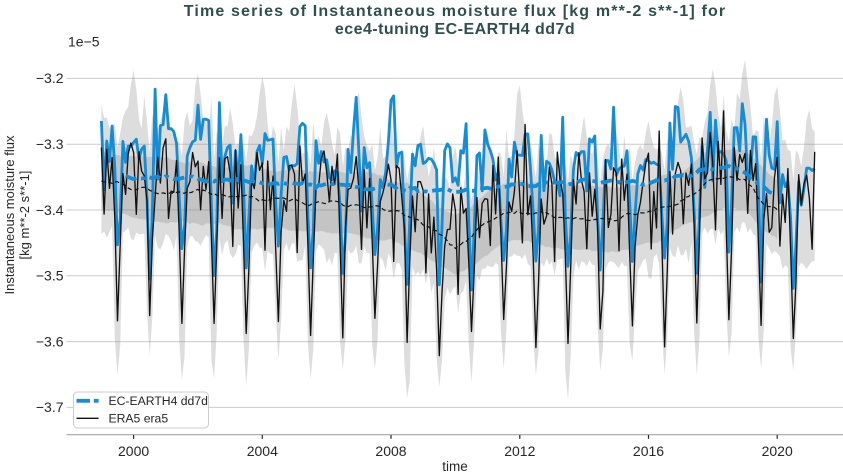 The width and height of the screenshot is (843, 474). What do you see at coordinates (455, 466) in the screenshot?
I see `svg-text: time` at bounding box center [455, 466].